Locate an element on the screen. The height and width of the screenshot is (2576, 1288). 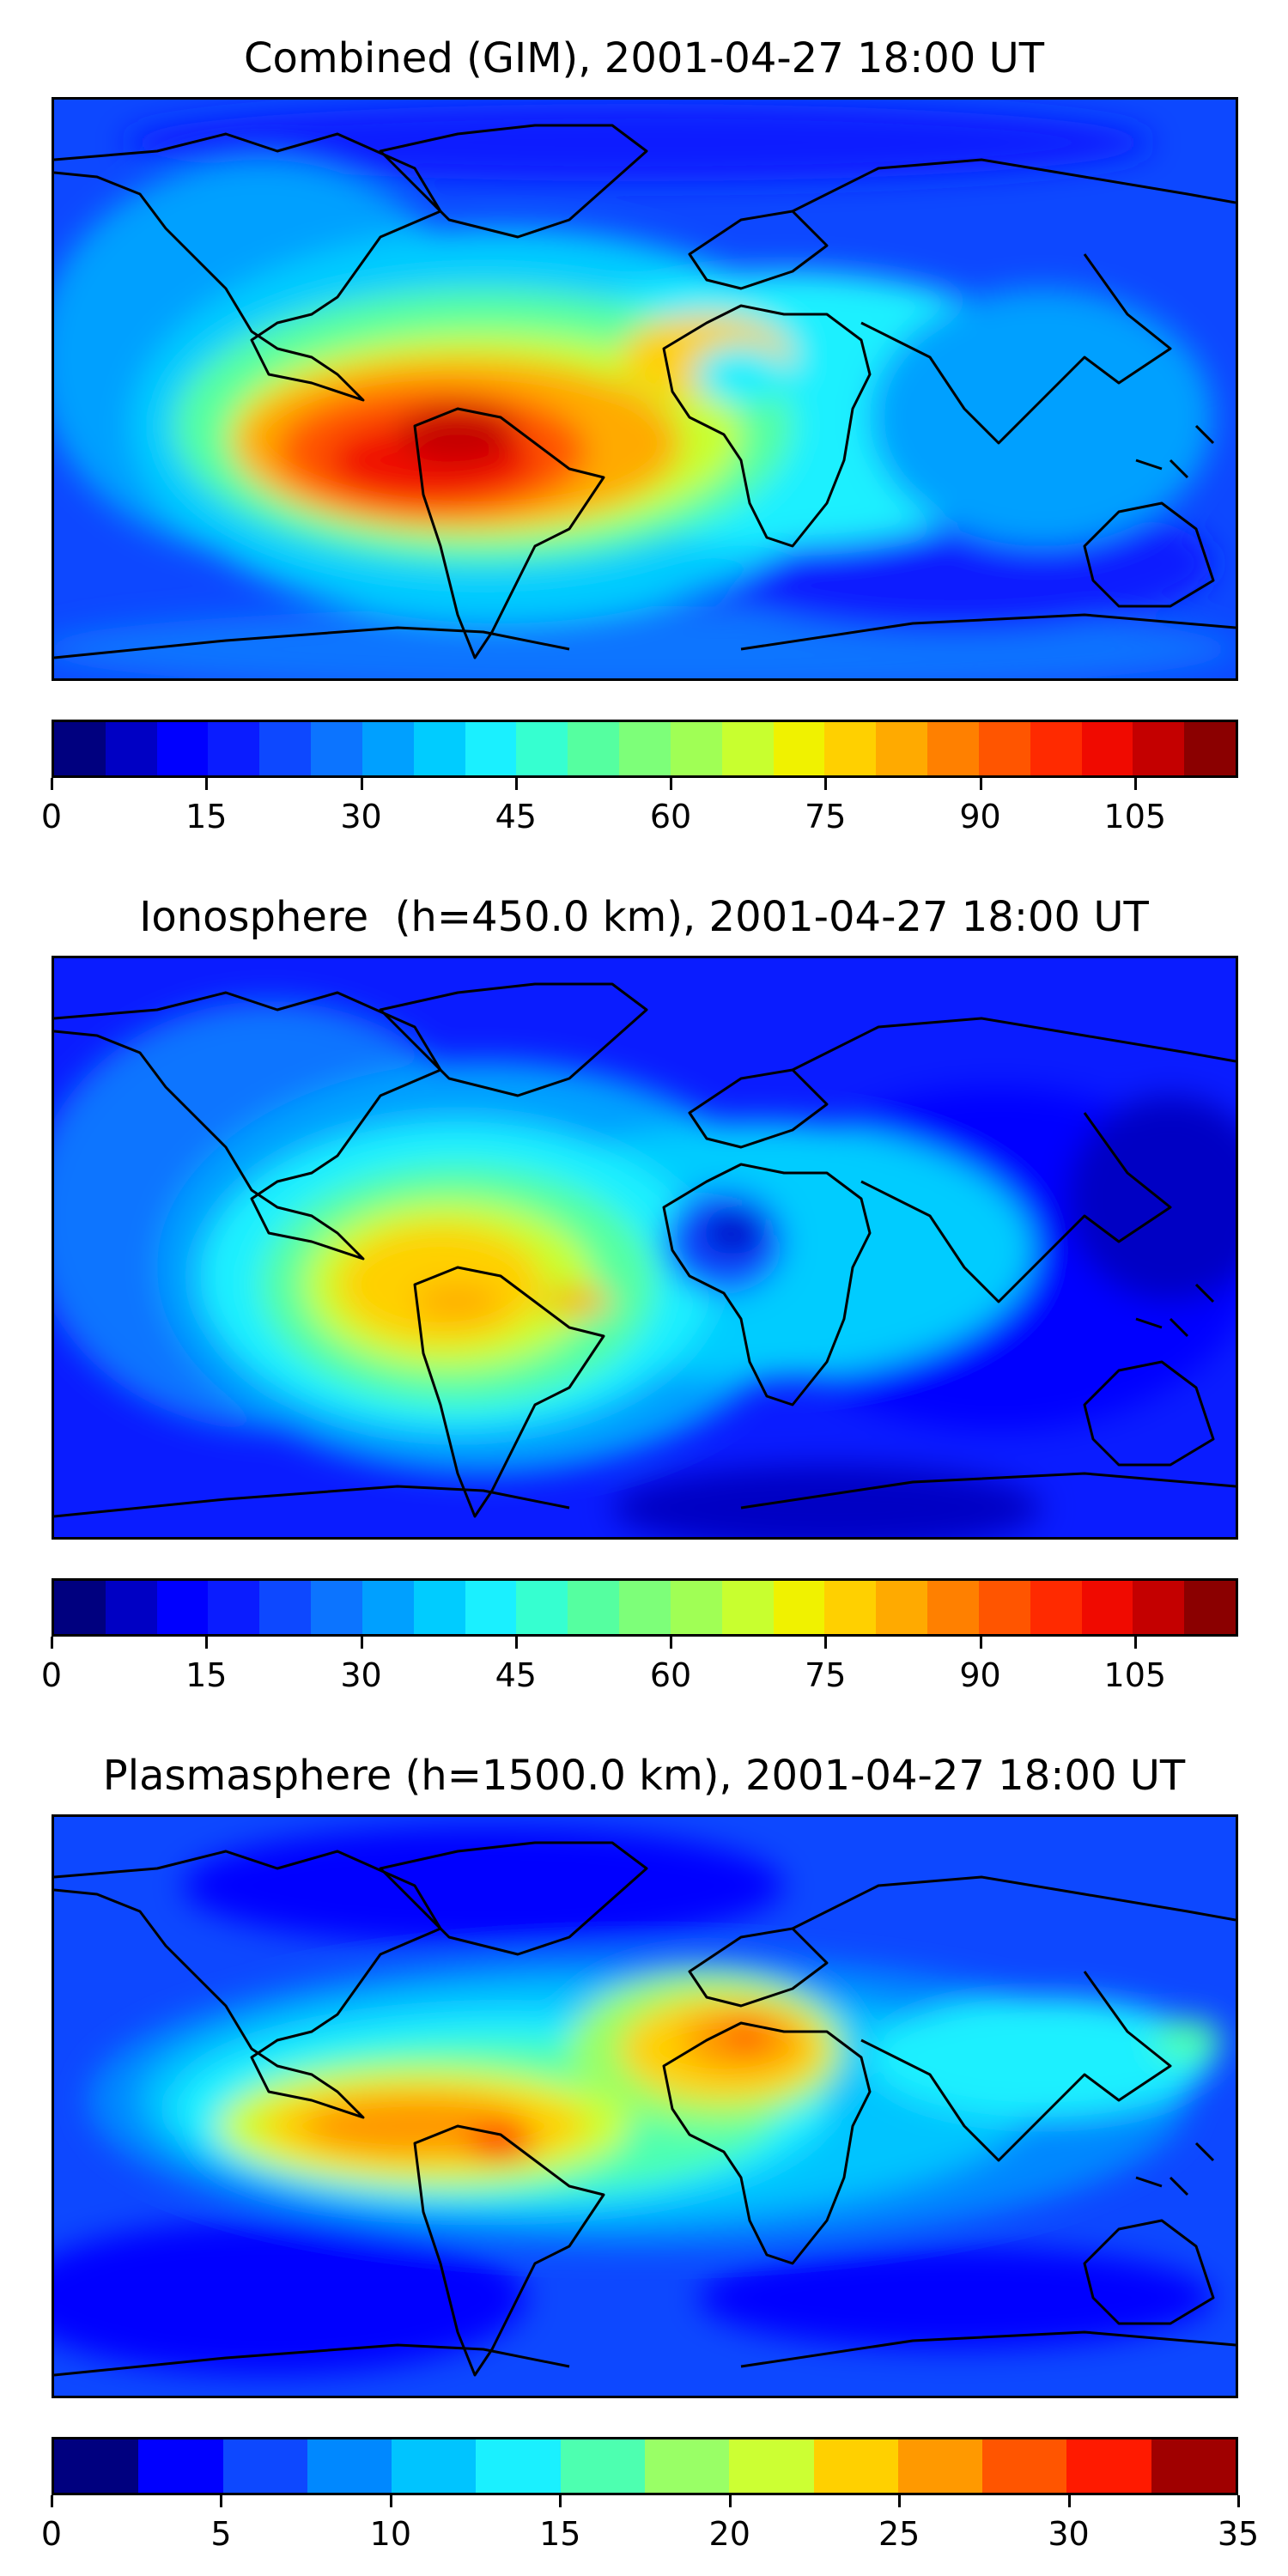
colorbar-tick-label: 90 is located at coordinates (980, 817).